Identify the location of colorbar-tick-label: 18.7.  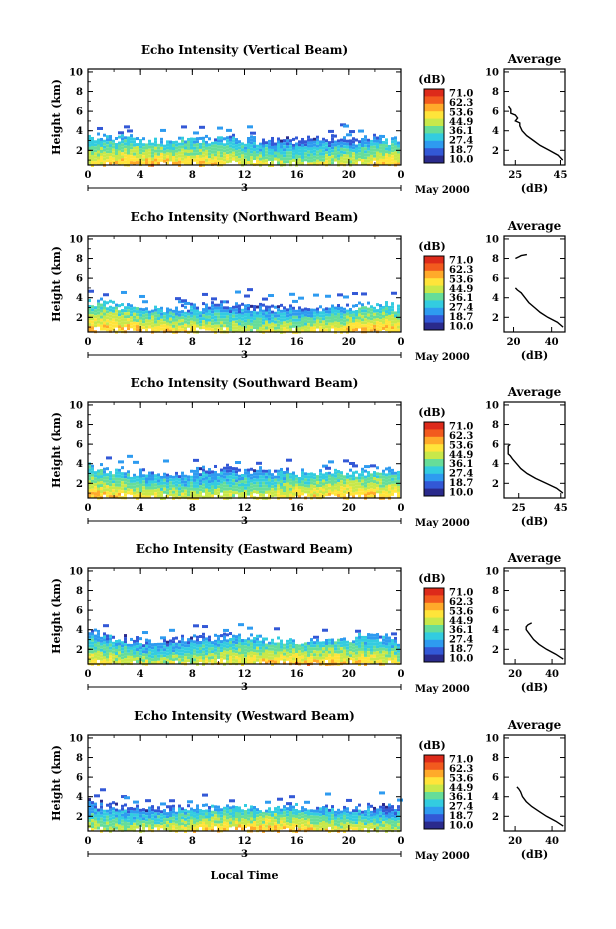
(461, 816).